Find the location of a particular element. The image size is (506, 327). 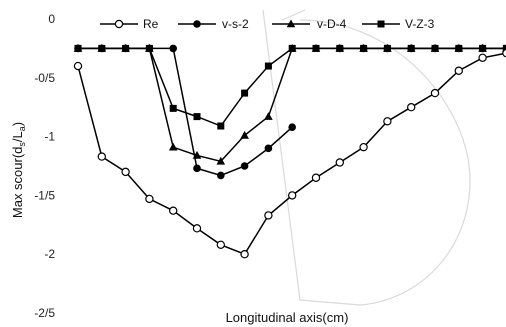

legend-label: v-s-2 is located at coordinates (235, 24).